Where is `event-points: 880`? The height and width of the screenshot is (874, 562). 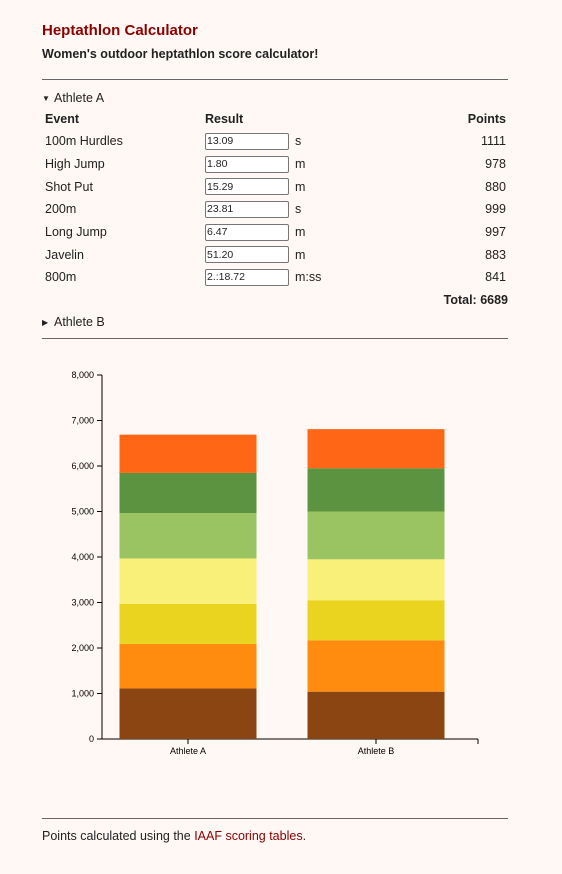
event-points: 880 is located at coordinates (495, 186).